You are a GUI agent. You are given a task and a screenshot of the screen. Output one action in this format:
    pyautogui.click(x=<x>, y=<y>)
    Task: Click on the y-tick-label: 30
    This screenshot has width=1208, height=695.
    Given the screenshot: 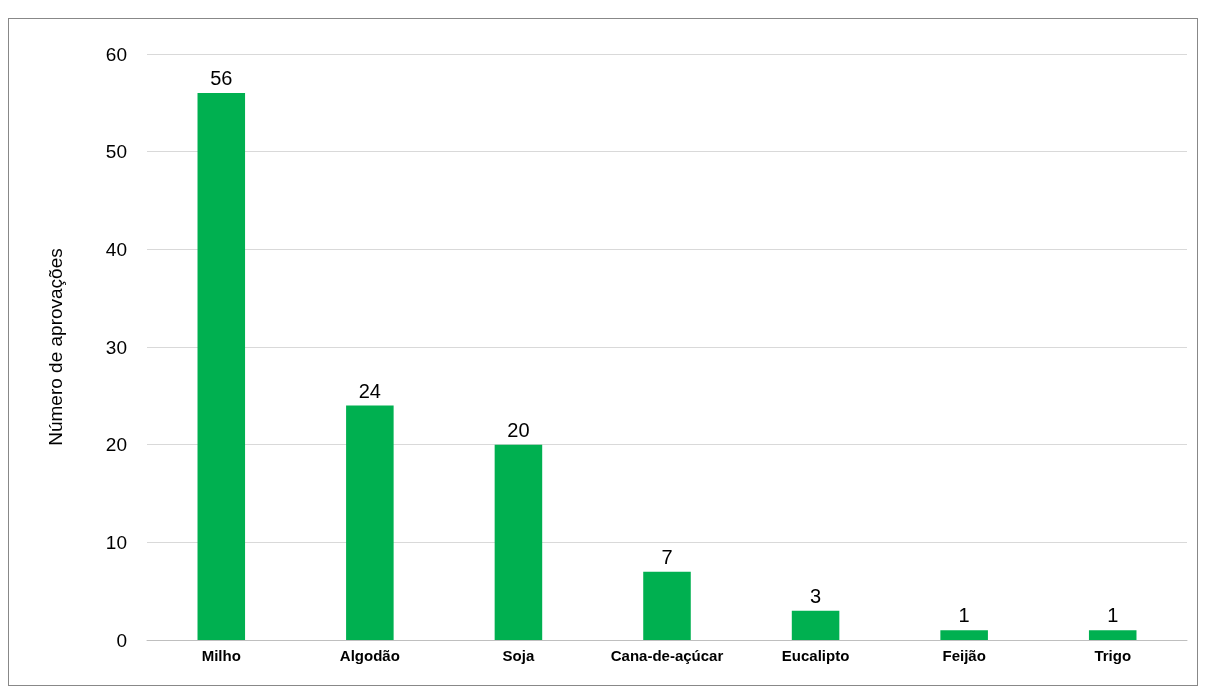 What is the action you would take?
    pyautogui.click(x=116, y=347)
    